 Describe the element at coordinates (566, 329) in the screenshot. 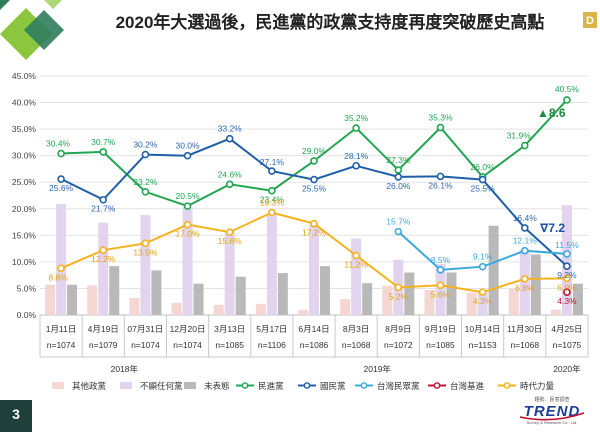

I see `x-tick-label: 4月25日` at that location.